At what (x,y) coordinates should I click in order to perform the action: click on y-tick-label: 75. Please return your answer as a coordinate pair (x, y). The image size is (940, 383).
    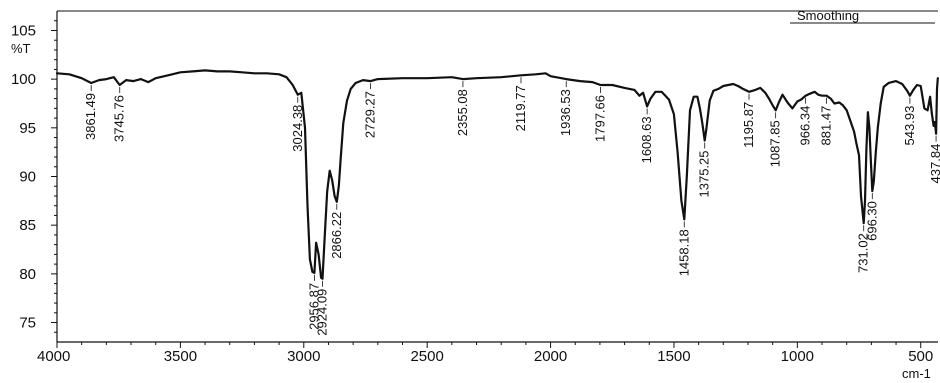
    Looking at the image, I should click on (27, 323).